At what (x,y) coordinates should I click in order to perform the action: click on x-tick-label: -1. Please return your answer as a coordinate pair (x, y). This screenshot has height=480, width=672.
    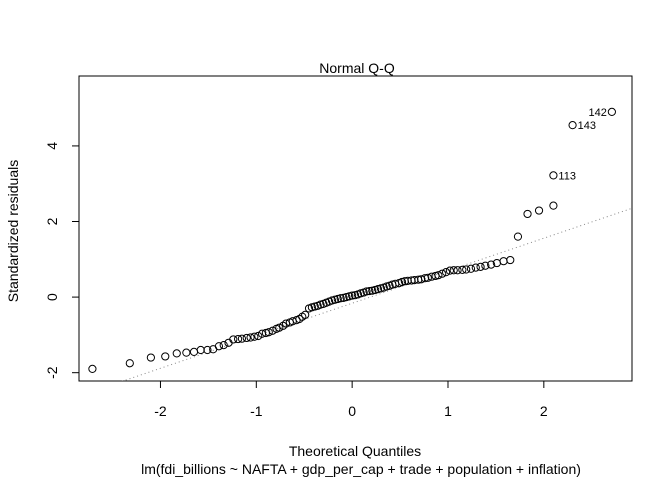
    Looking at the image, I should click on (256, 411).